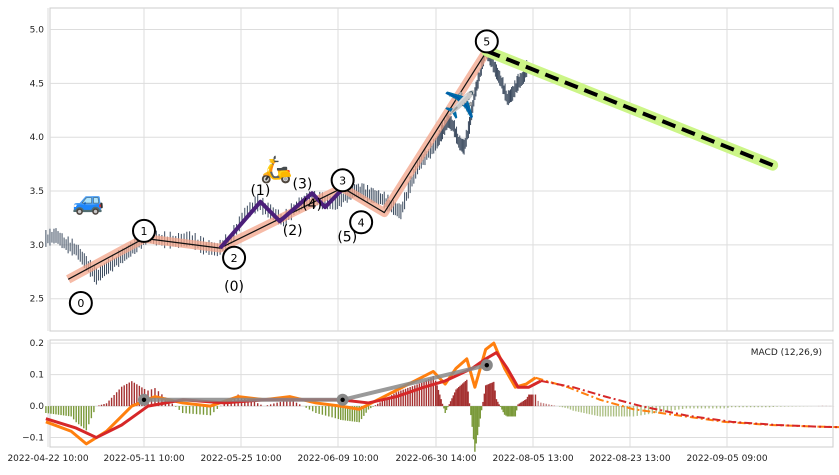 The width and height of the screenshot is (839, 475). What do you see at coordinates (144, 400) in the screenshot?
I see `macd-wave-marker-dot` at bounding box center [144, 400].